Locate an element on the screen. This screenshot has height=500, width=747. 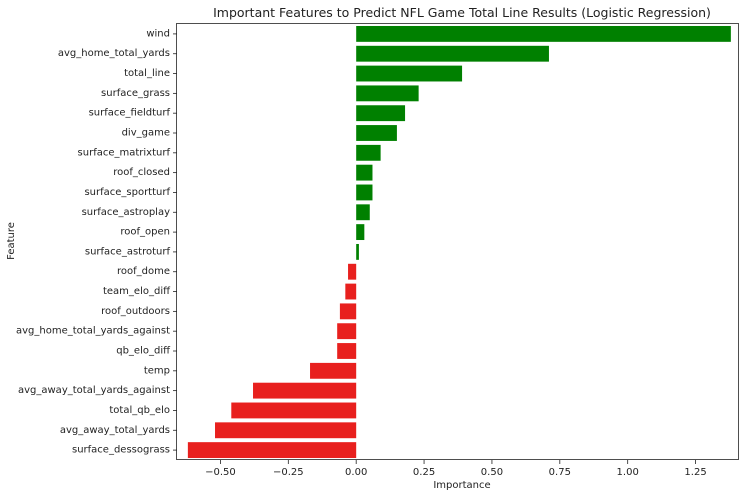
x-tick-label: −0.25 is located at coordinates (288, 472).